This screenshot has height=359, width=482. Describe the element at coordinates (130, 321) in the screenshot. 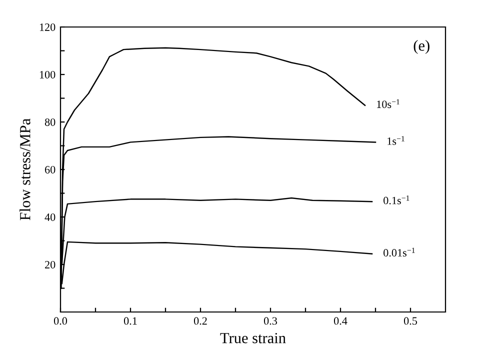

I see `x-tick-label: 0.1` at that location.